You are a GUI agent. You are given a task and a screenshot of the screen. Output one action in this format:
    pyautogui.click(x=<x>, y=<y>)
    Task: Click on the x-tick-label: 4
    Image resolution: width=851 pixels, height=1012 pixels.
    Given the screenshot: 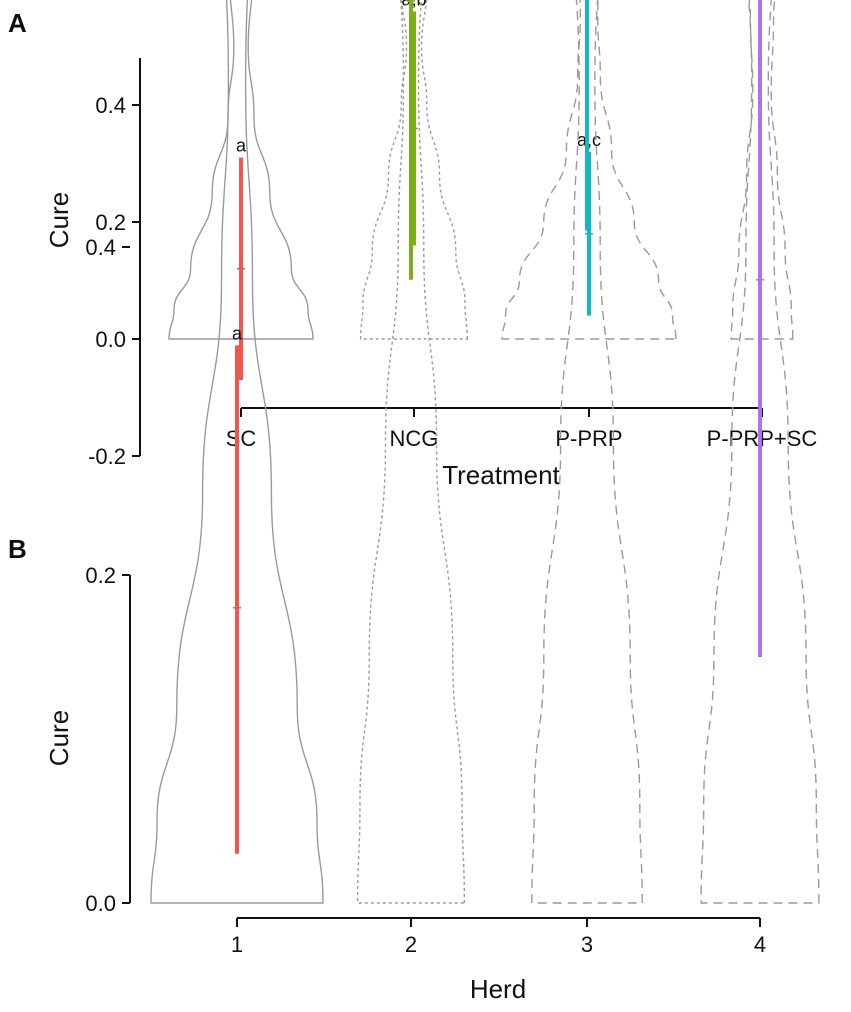 What is the action you would take?
    pyautogui.click(x=760, y=944)
    